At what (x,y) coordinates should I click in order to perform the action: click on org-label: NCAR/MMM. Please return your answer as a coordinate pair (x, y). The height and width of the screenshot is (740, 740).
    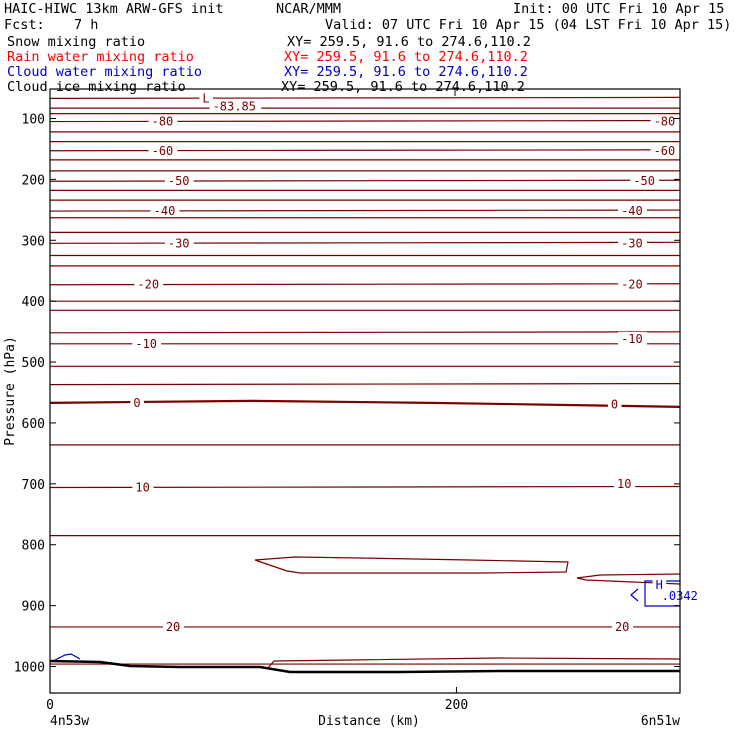
    Looking at the image, I should click on (309, 9).